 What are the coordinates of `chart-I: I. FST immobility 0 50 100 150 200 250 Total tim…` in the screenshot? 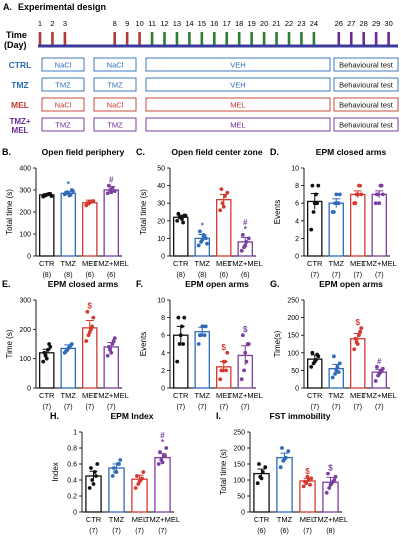 It's located at (282, 473).